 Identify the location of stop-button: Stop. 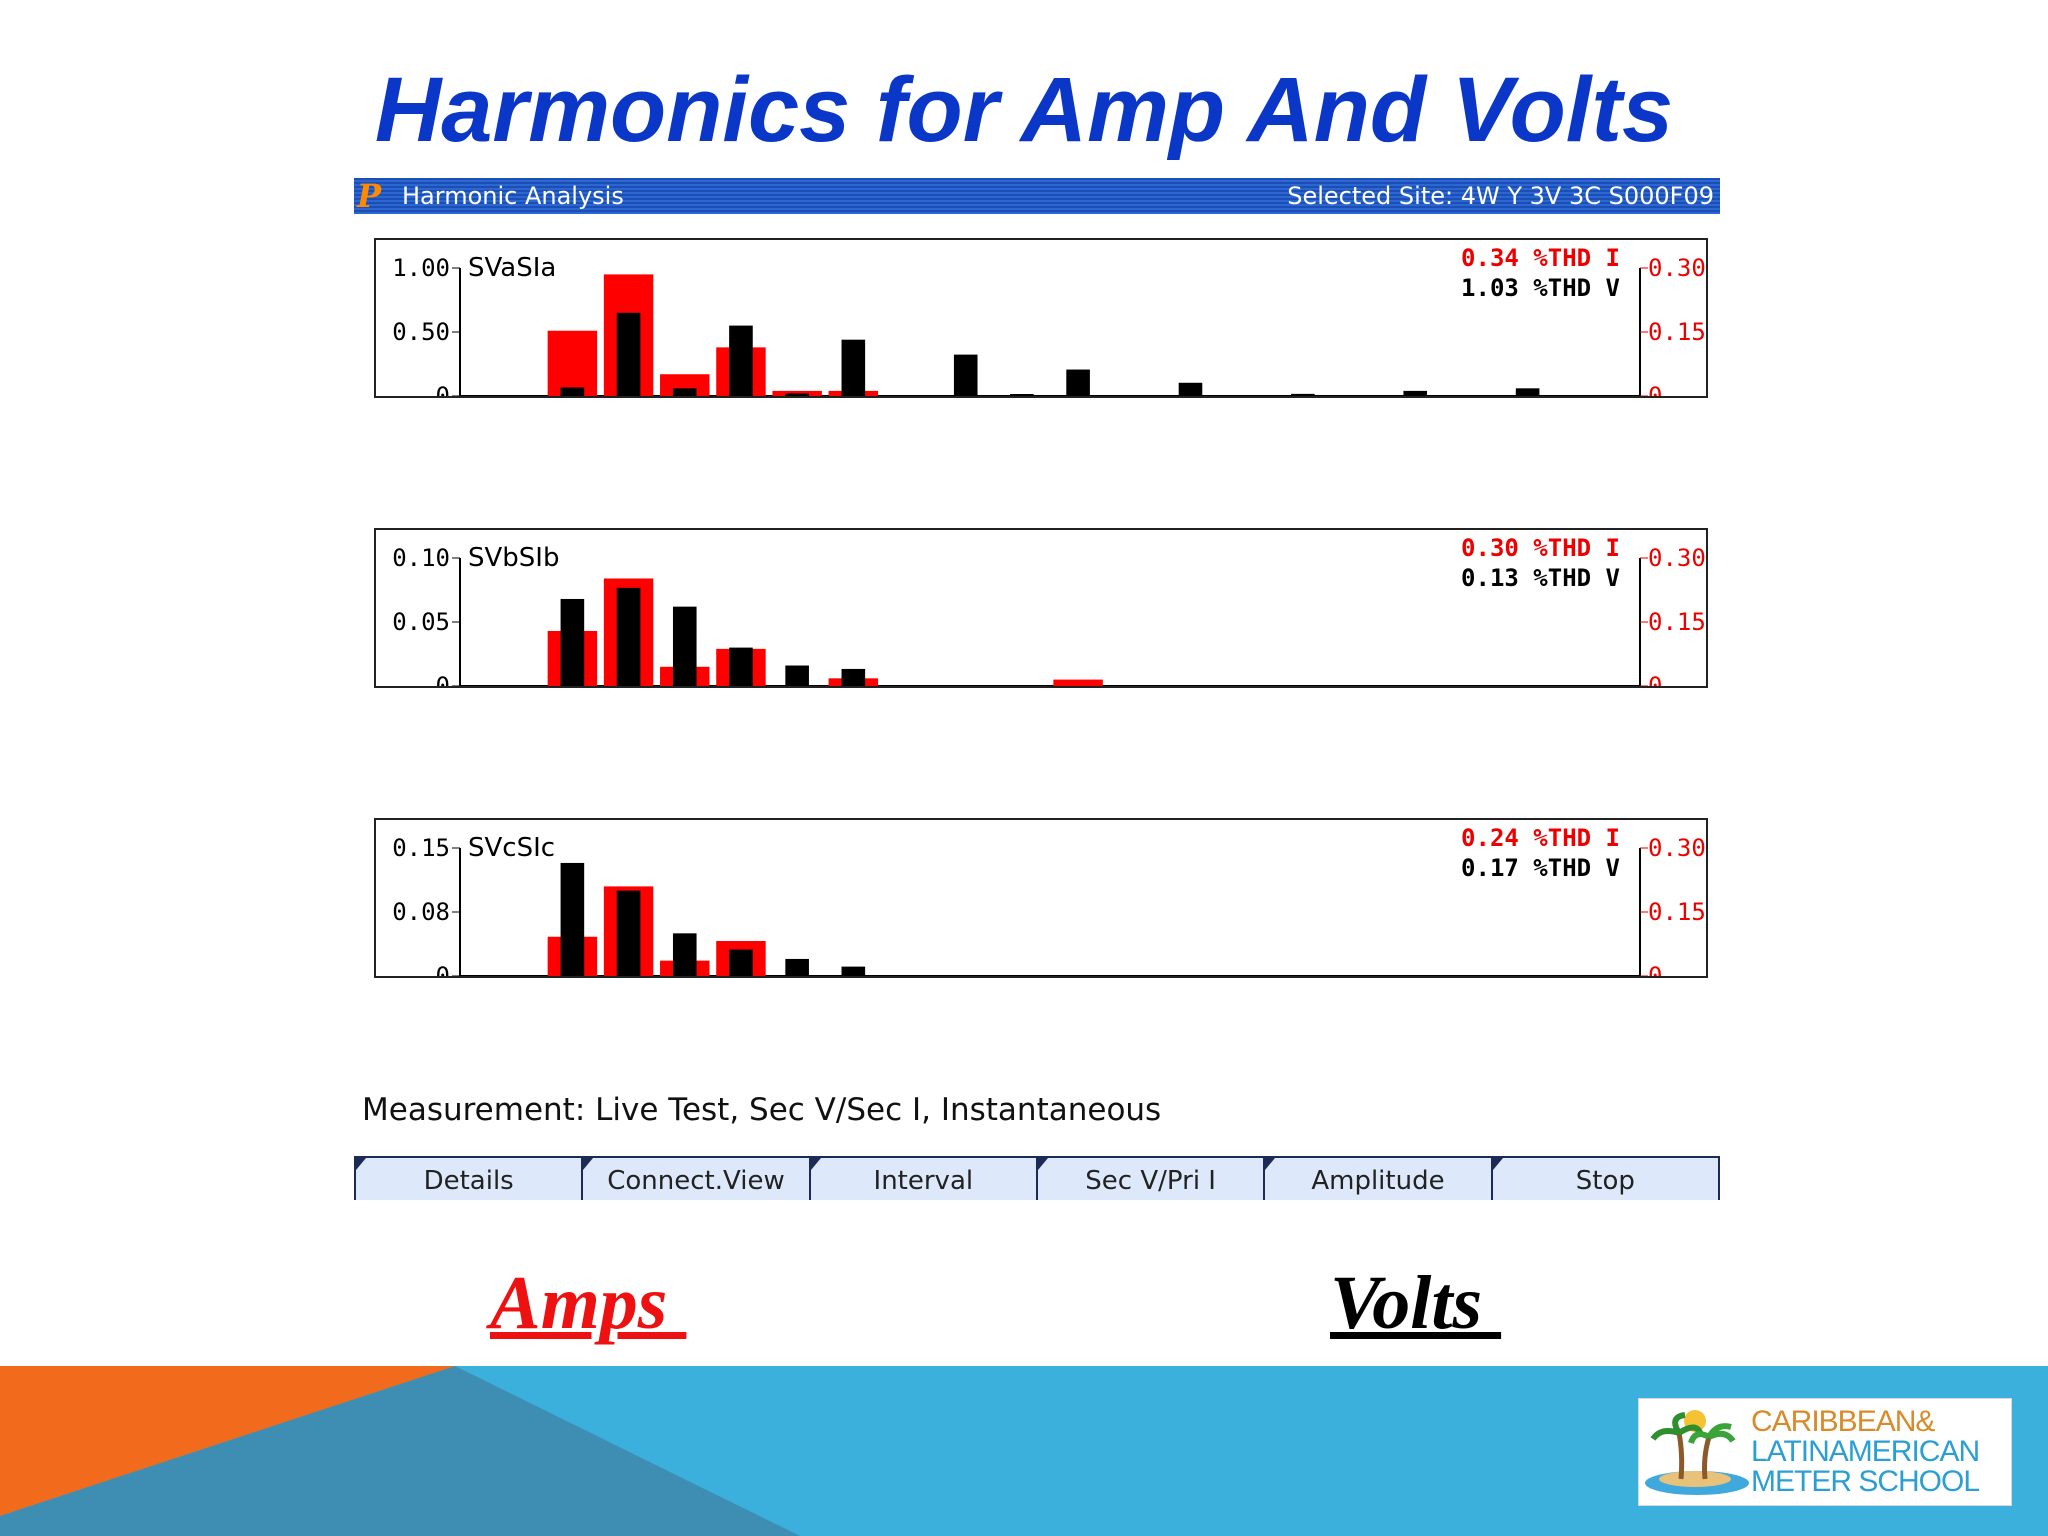
(1605, 1178).